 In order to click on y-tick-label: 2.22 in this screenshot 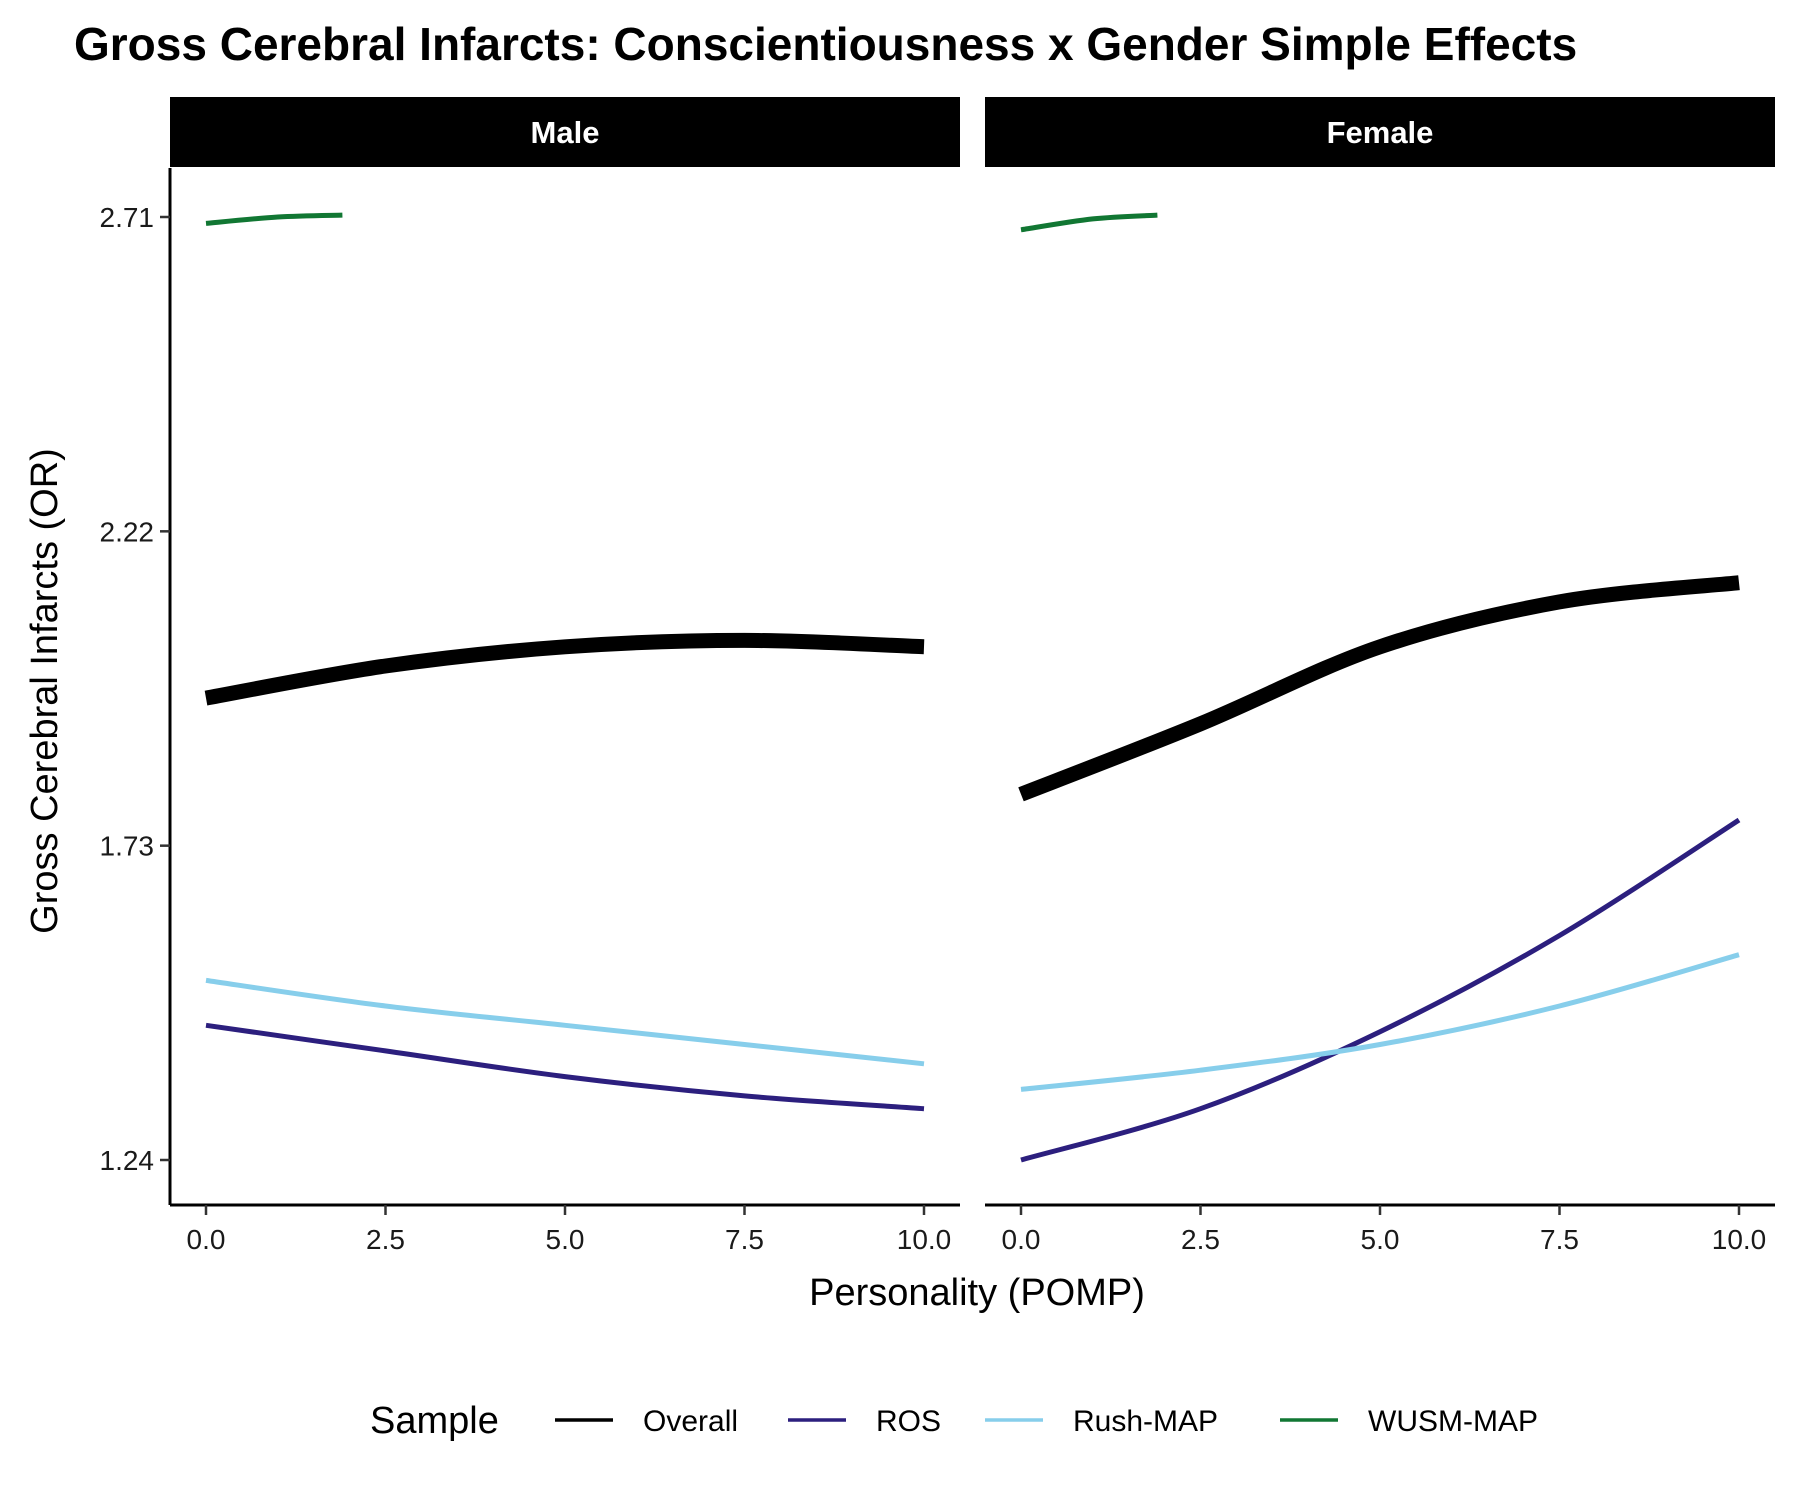, I will do `click(127, 531)`.